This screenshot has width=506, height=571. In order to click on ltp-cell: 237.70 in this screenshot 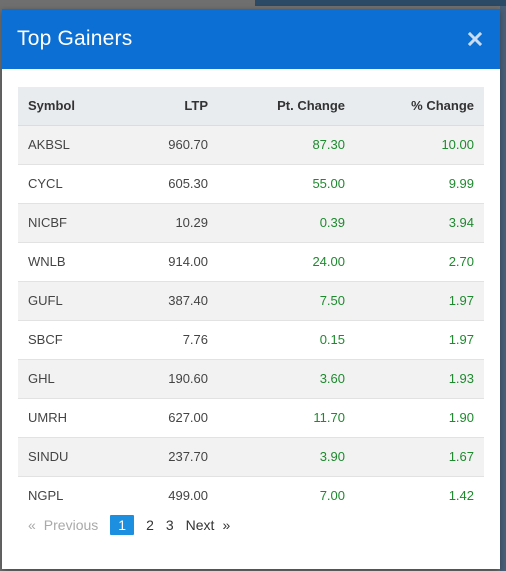, I will do `click(163, 456)`.